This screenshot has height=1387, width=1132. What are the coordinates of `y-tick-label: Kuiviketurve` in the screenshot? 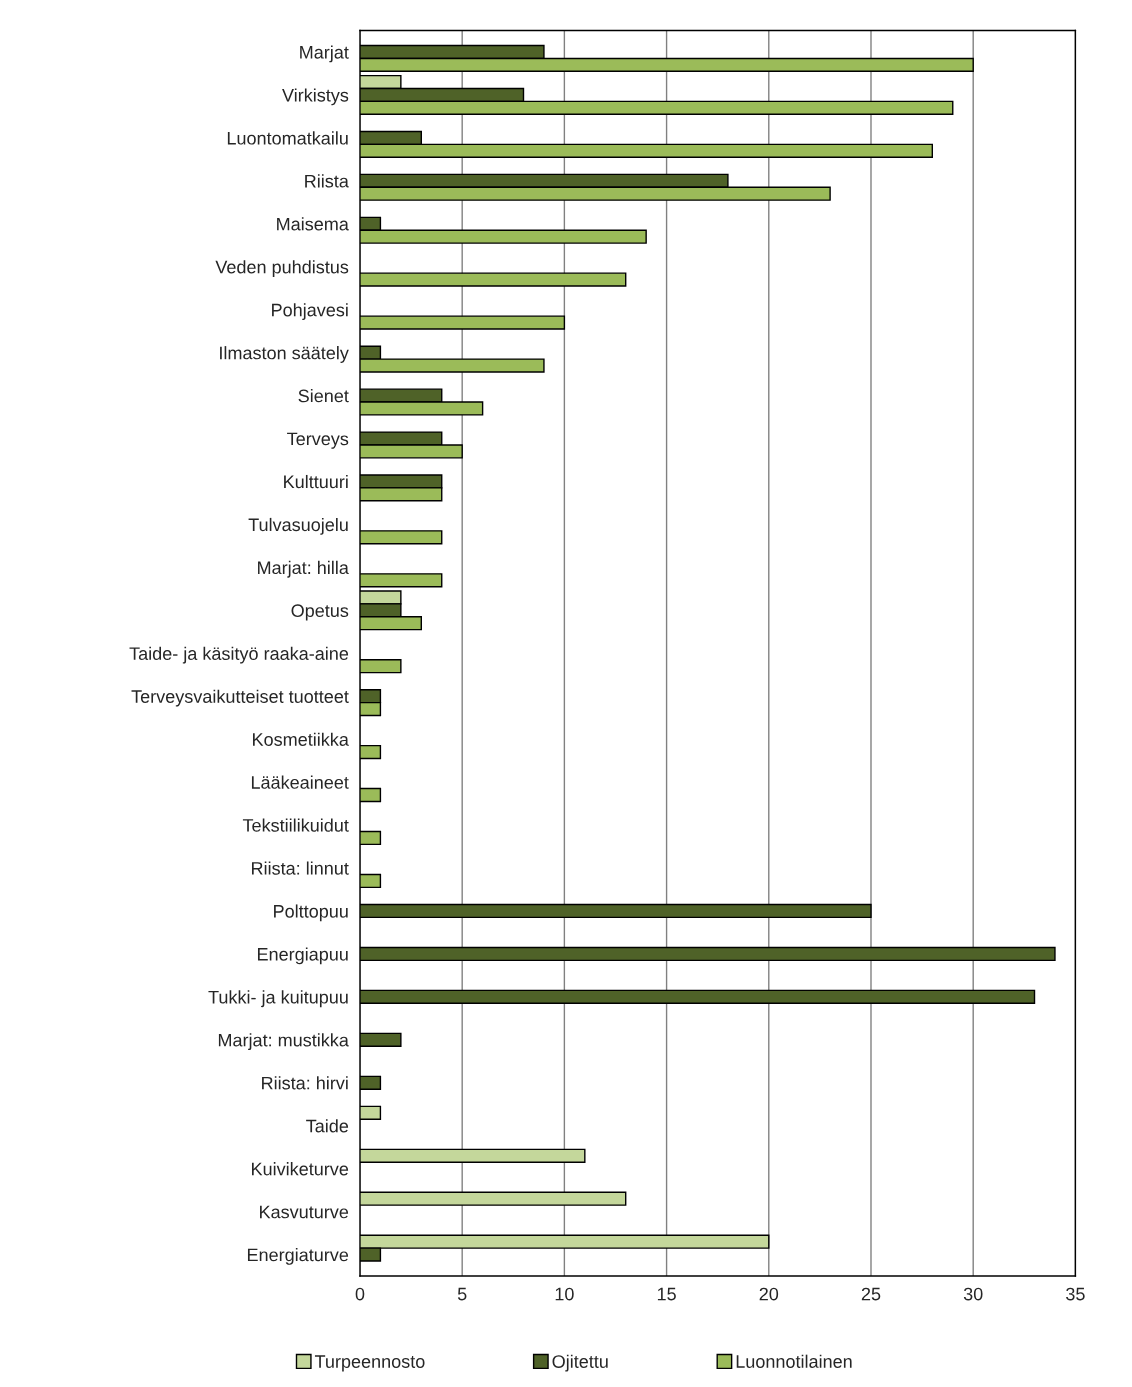 It's located at (300, 1169).